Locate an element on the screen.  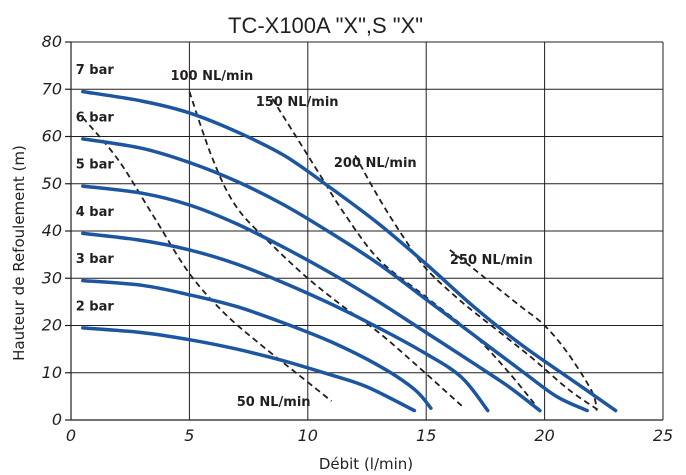
y-tick-label: 10 is located at coordinates (52, 372).